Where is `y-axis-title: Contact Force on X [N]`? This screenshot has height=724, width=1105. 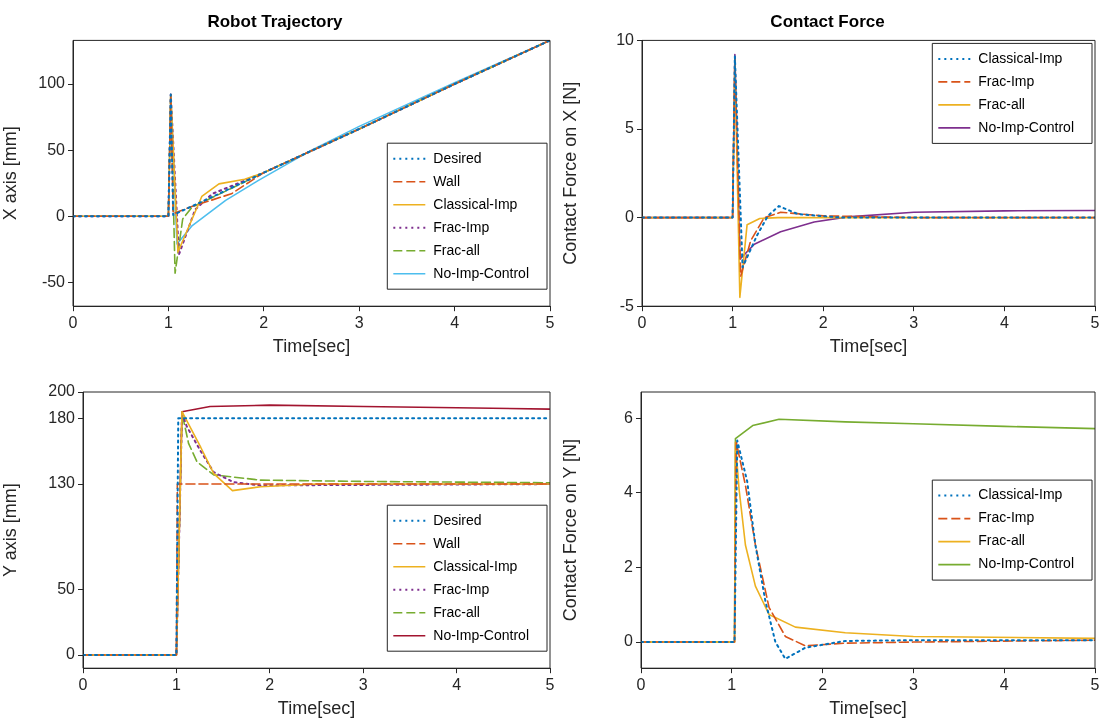 y-axis-title: Contact Force on X [N] is located at coordinates (569, 173).